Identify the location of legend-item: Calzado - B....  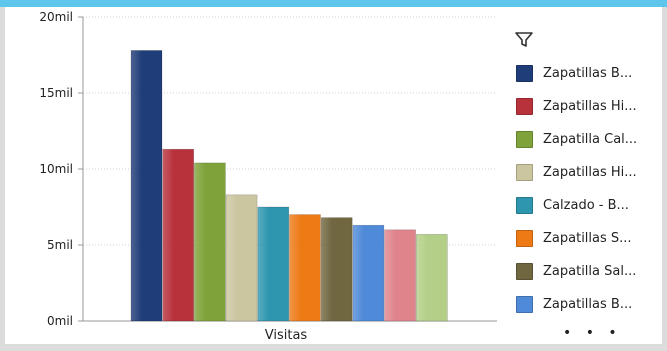
(572, 205).